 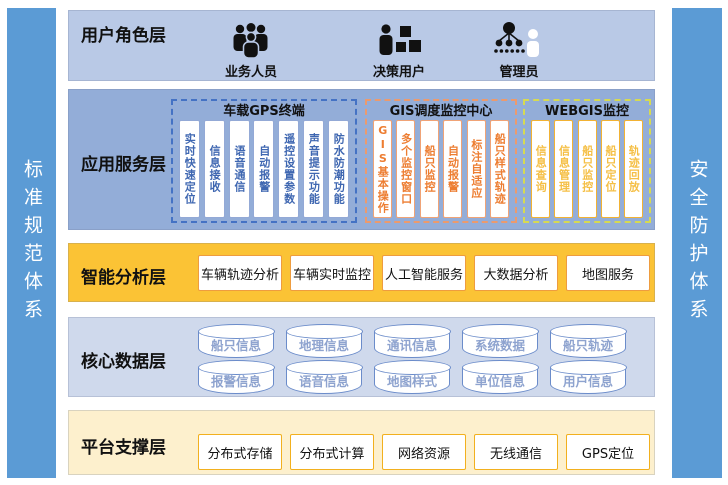 I want to click on cylinder-label: 地理信息, so click(x=323, y=345).